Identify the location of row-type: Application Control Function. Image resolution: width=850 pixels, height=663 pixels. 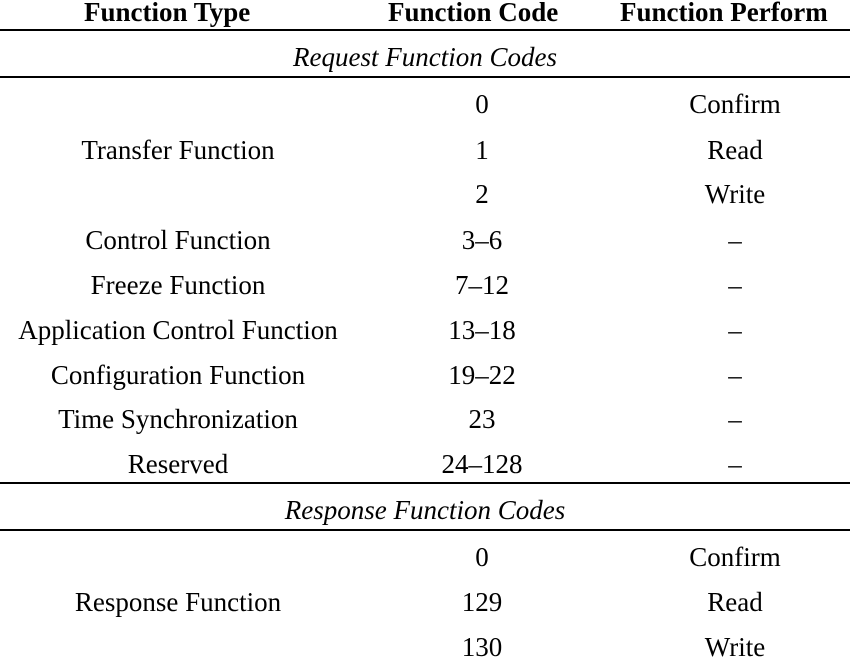
(178, 330).